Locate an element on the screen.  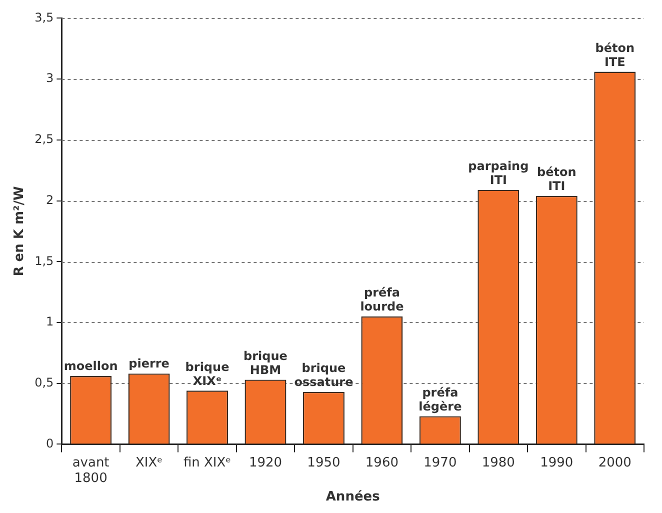
annotation: brique ossature is located at coordinates (324, 374).